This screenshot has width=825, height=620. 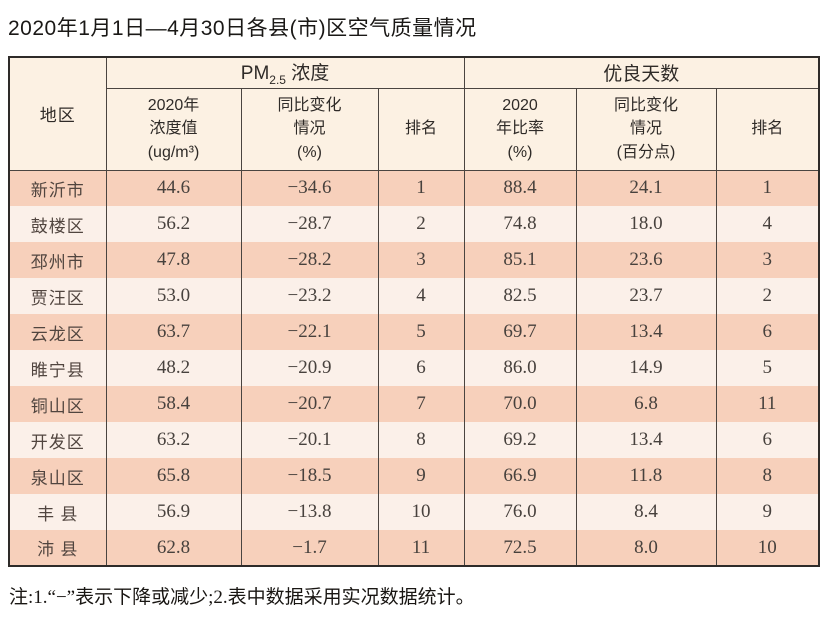 I want to click on table-row: 贾汪区 53.0 −23.2 4 82.5 23.7 2, so click(x=414, y=296).